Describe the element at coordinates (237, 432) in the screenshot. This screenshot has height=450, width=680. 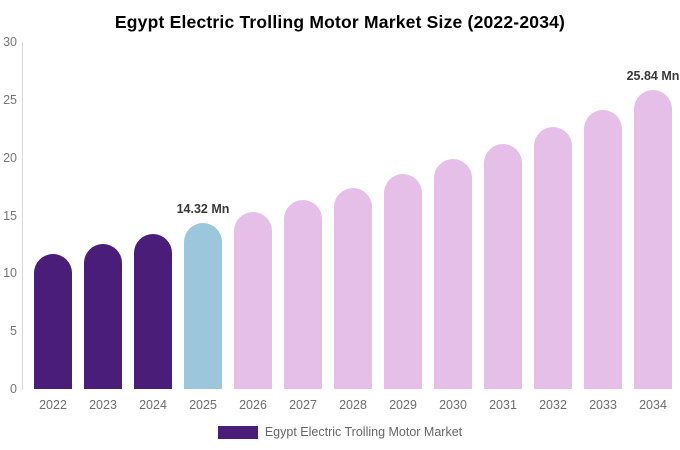
I see `legend-swatch` at that location.